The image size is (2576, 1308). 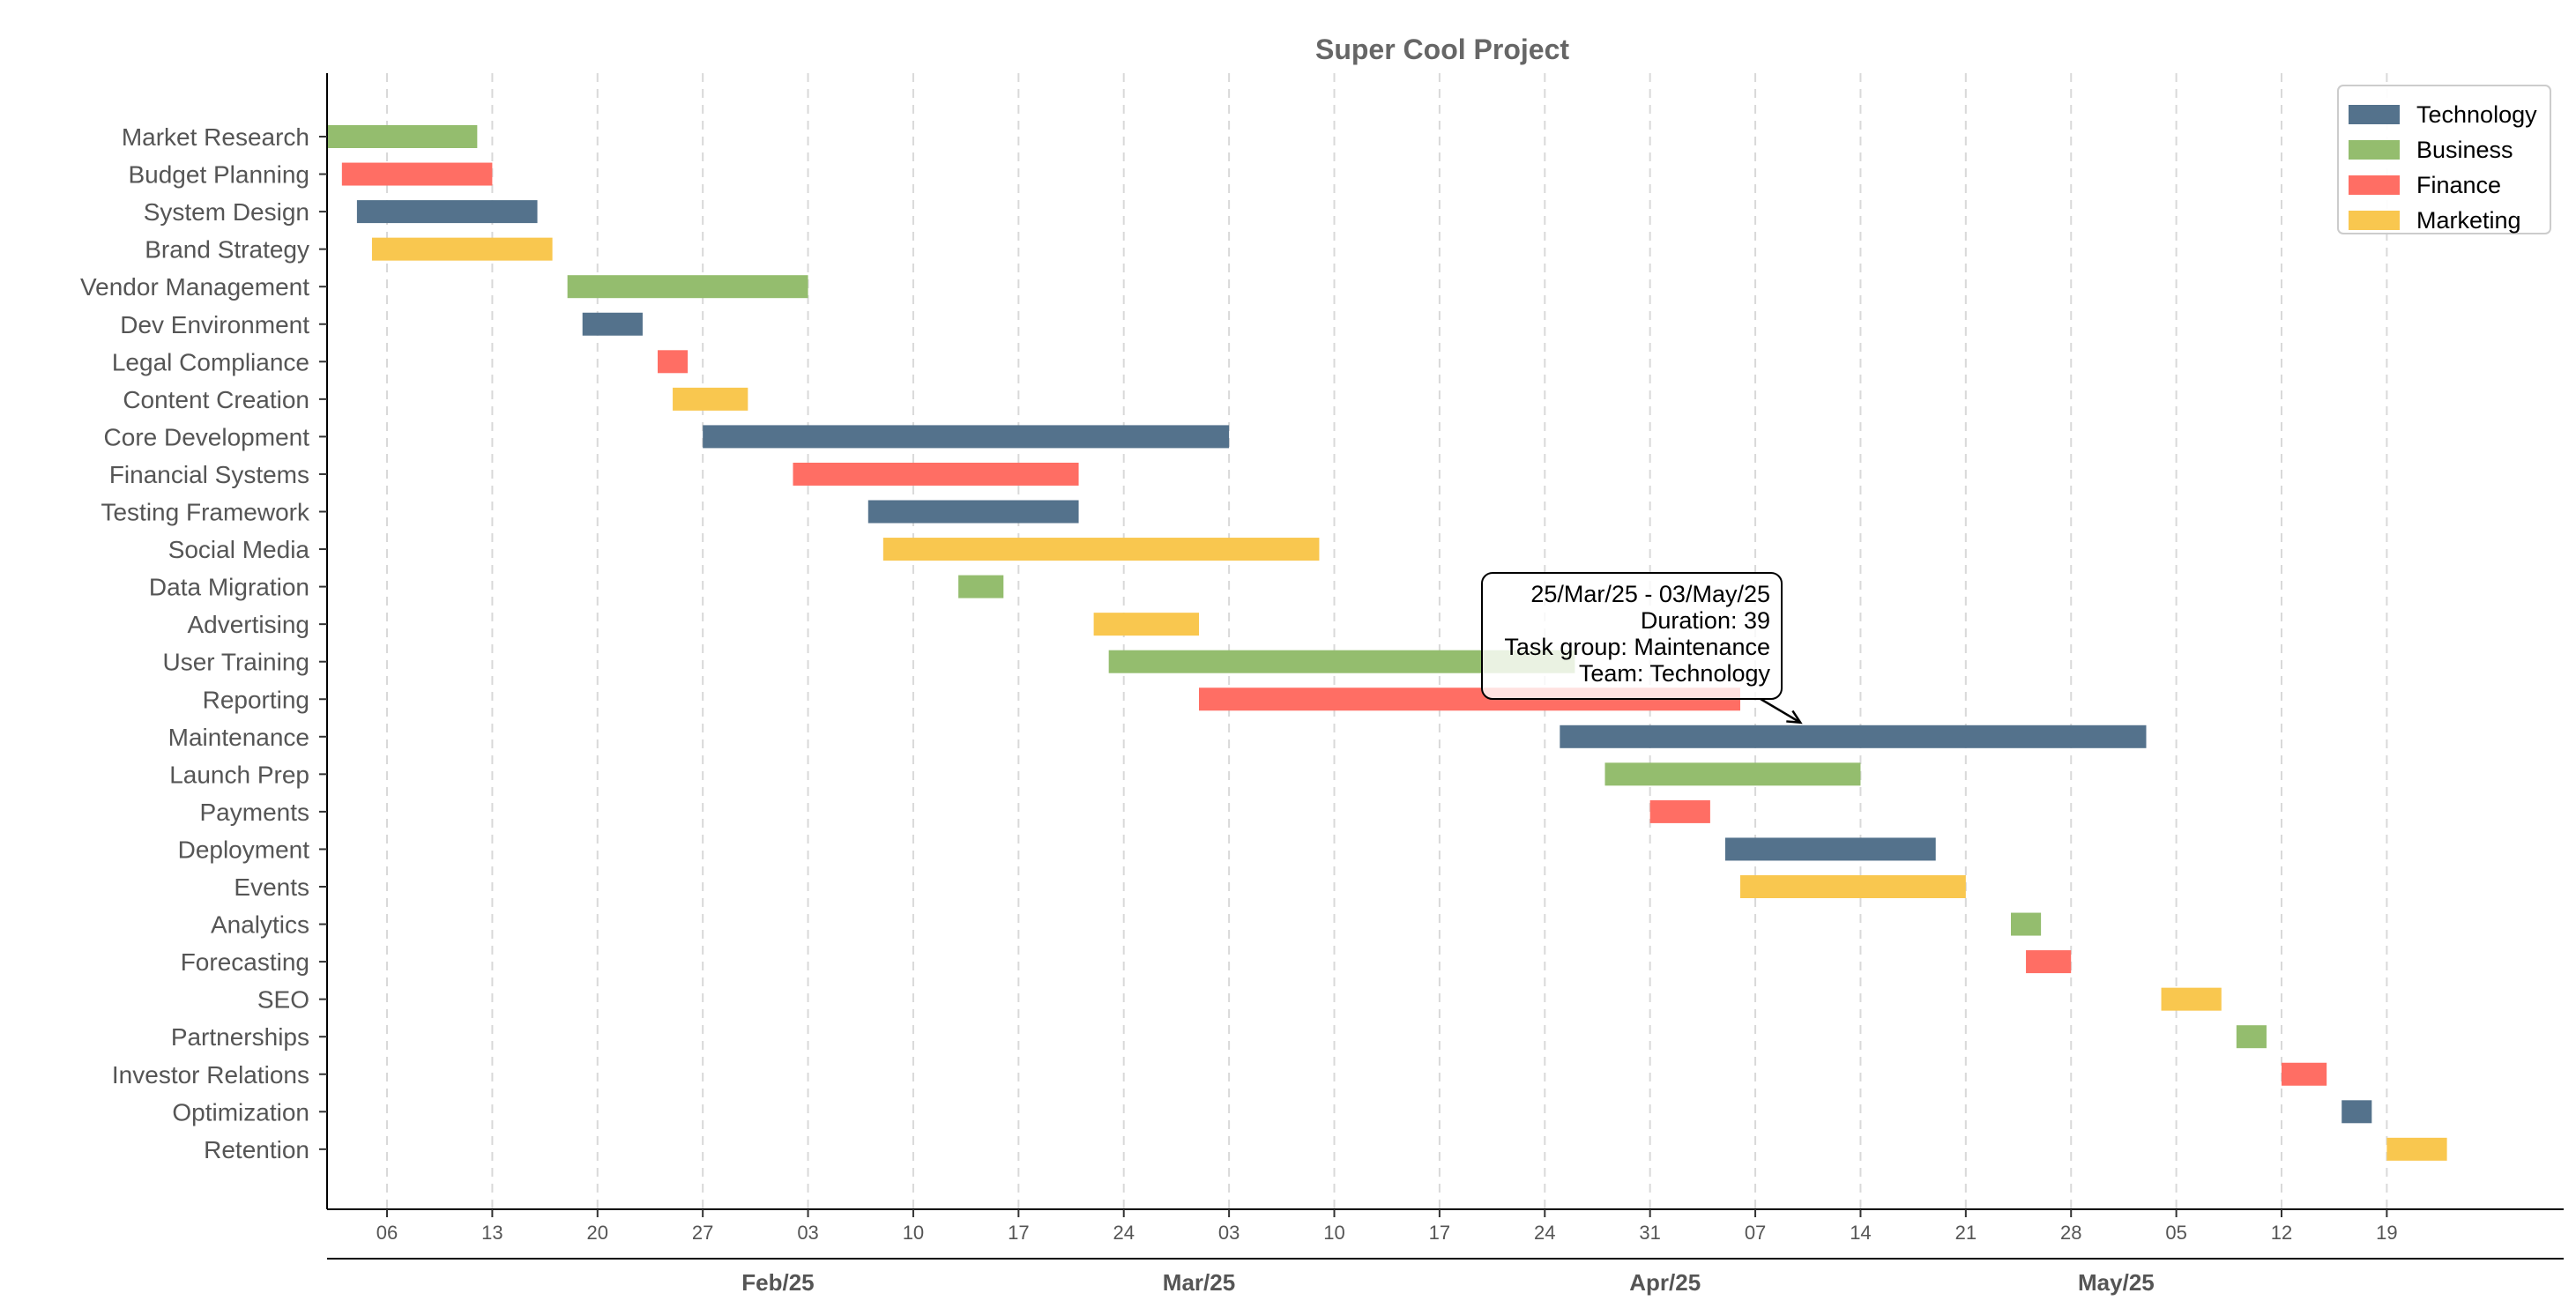 What do you see at coordinates (612, 324) in the screenshot?
I see `task-bar-dev-environment` at bounding box center [612, 324].